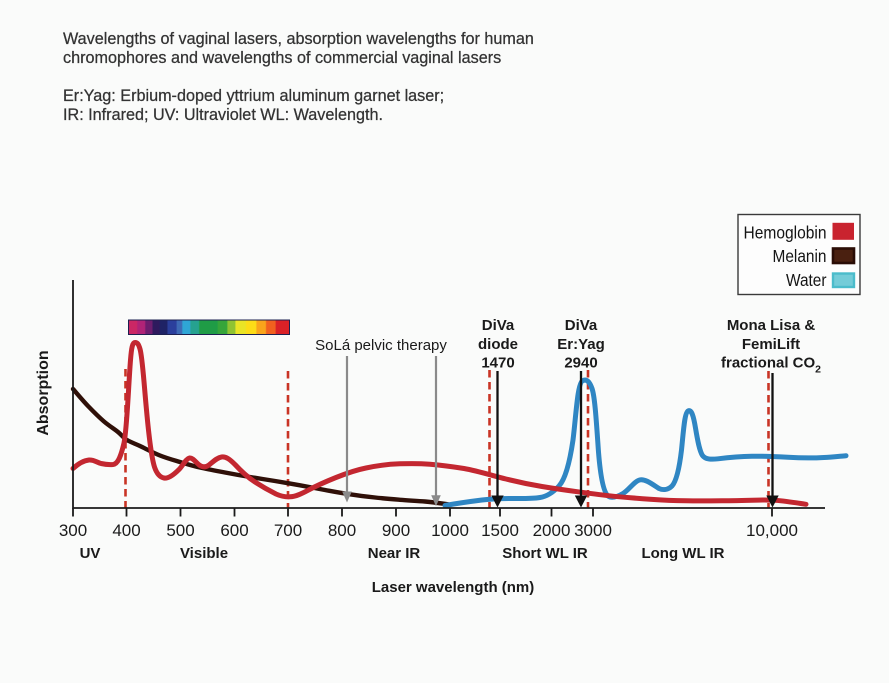 The image size is (889, 683). Describe the element at coordinates (394, 553) in the screenshot. I see `svg-text: Near IR` at that location.